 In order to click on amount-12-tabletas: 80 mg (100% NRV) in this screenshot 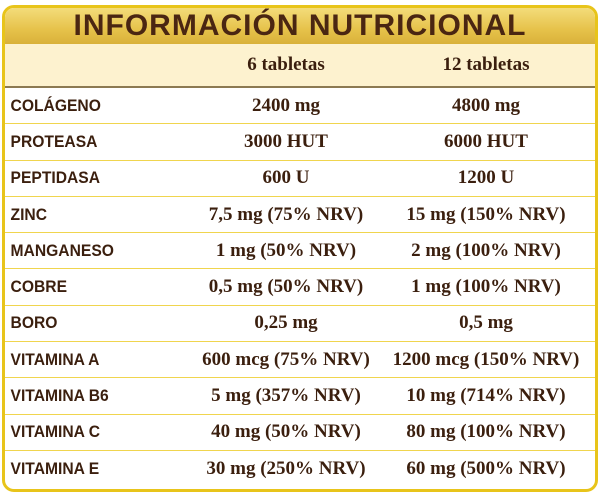, I will do `click(486, 432)`.